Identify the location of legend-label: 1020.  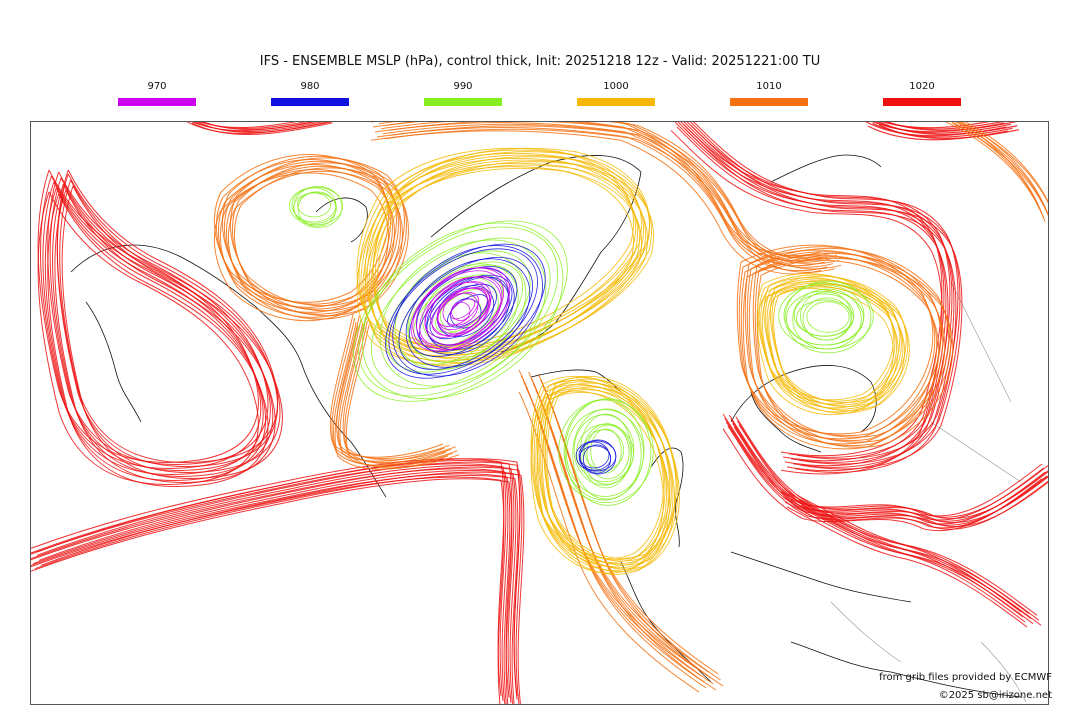
(922, 86).